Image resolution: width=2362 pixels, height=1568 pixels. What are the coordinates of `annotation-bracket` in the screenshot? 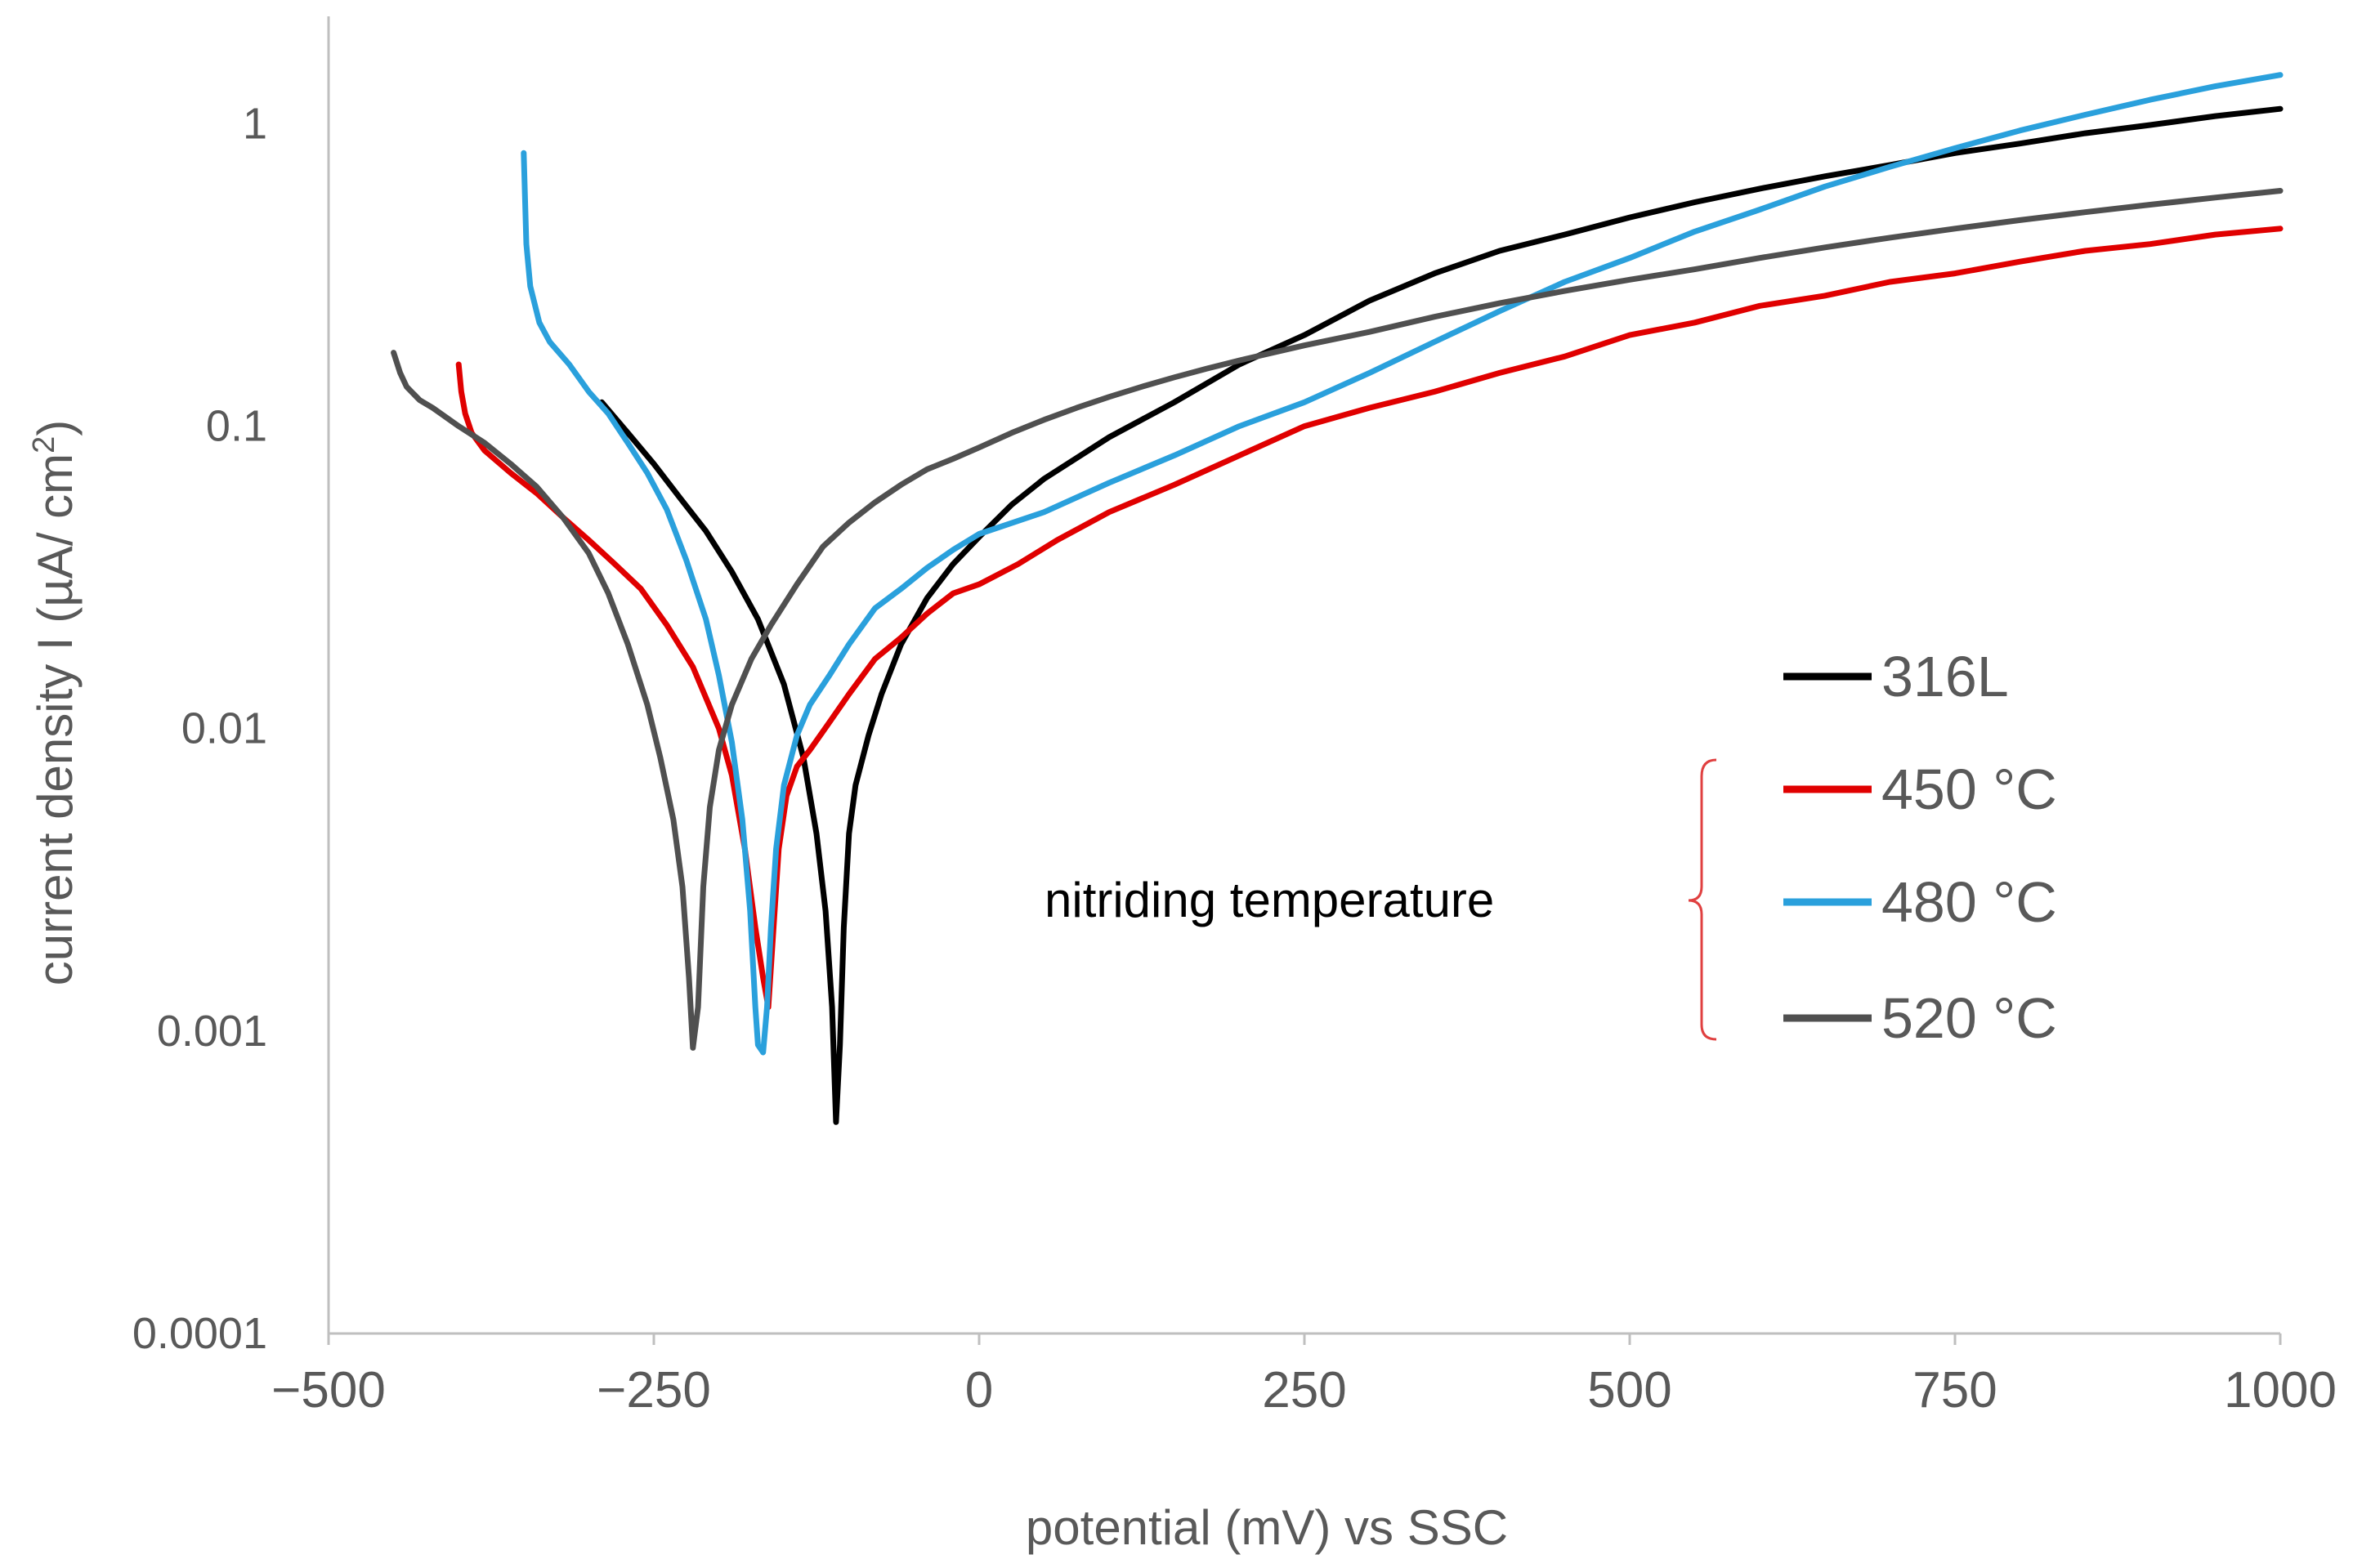 It's located at (1702, 899).